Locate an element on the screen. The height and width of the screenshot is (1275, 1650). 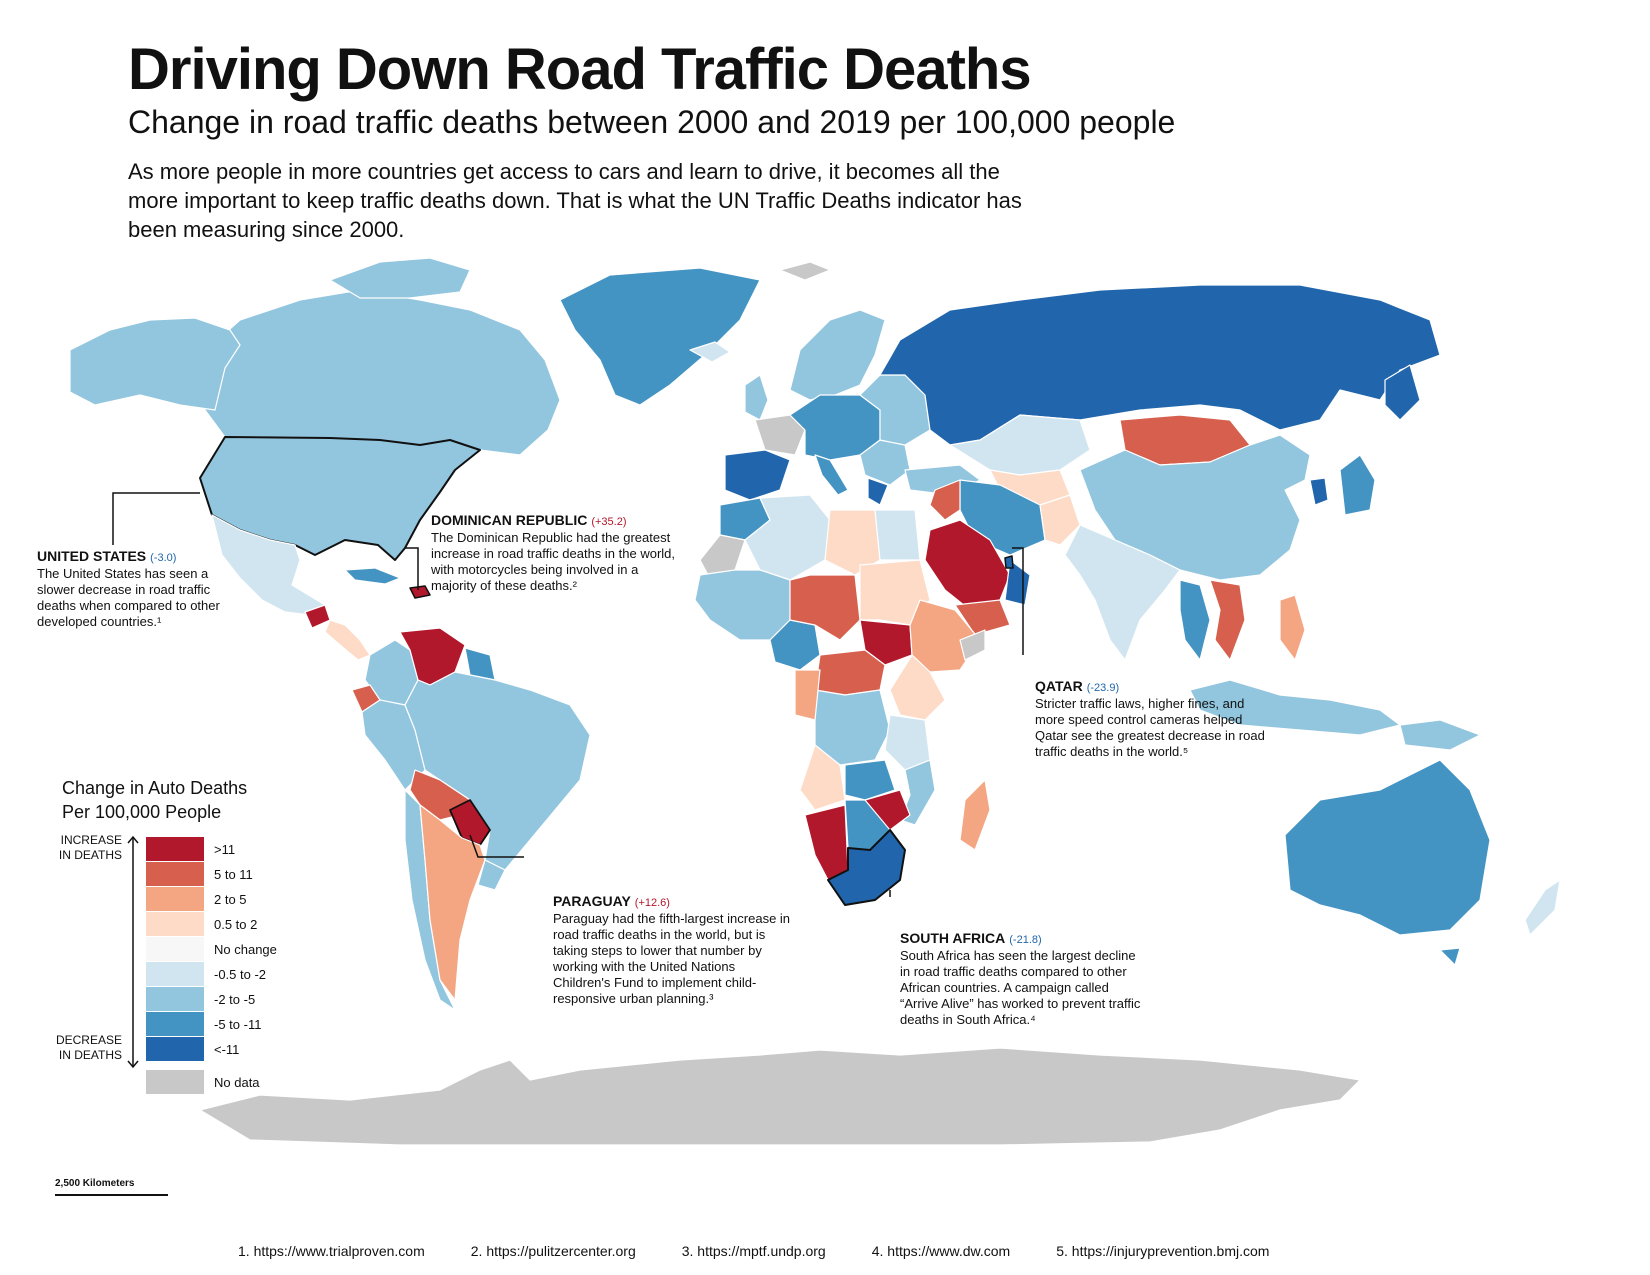
legend-row: <-11 is located at coordinates (192, 1049).